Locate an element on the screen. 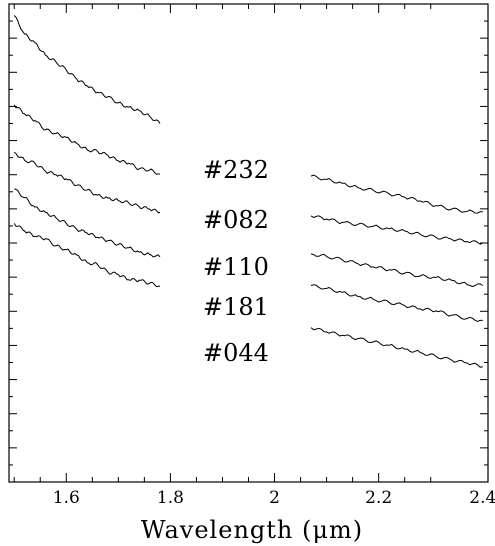 This screenshot has height=546, width=495. series-label-232: #232 is located at coordinates (236, 170).